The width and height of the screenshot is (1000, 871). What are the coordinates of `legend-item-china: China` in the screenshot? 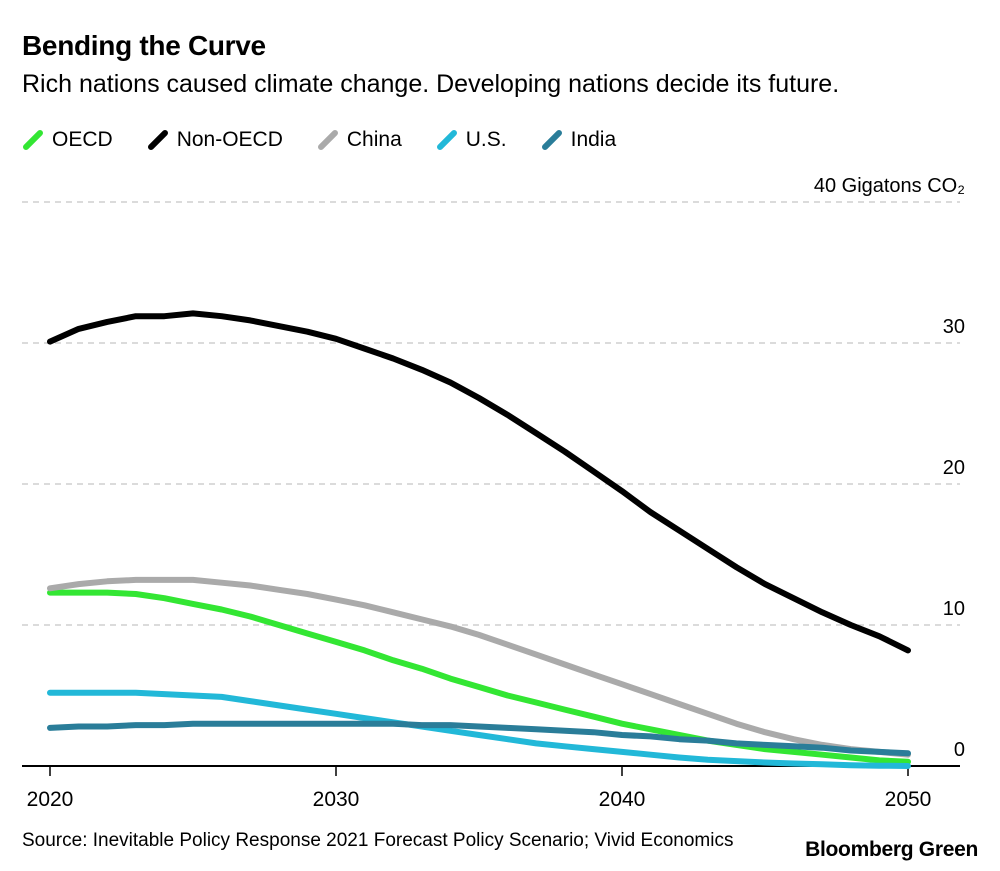 It's located at (359, 140).